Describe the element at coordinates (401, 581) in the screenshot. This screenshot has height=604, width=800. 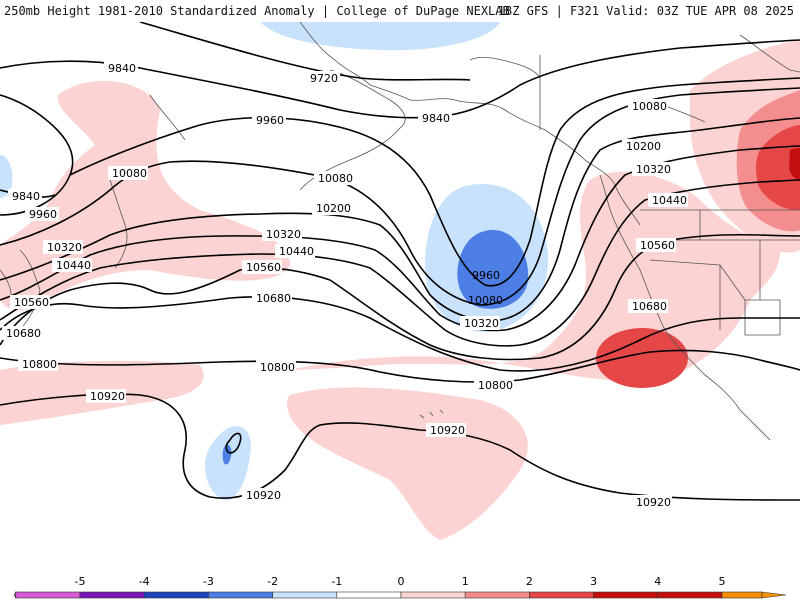
I see `colorbar-tick-label: 0` at that location.